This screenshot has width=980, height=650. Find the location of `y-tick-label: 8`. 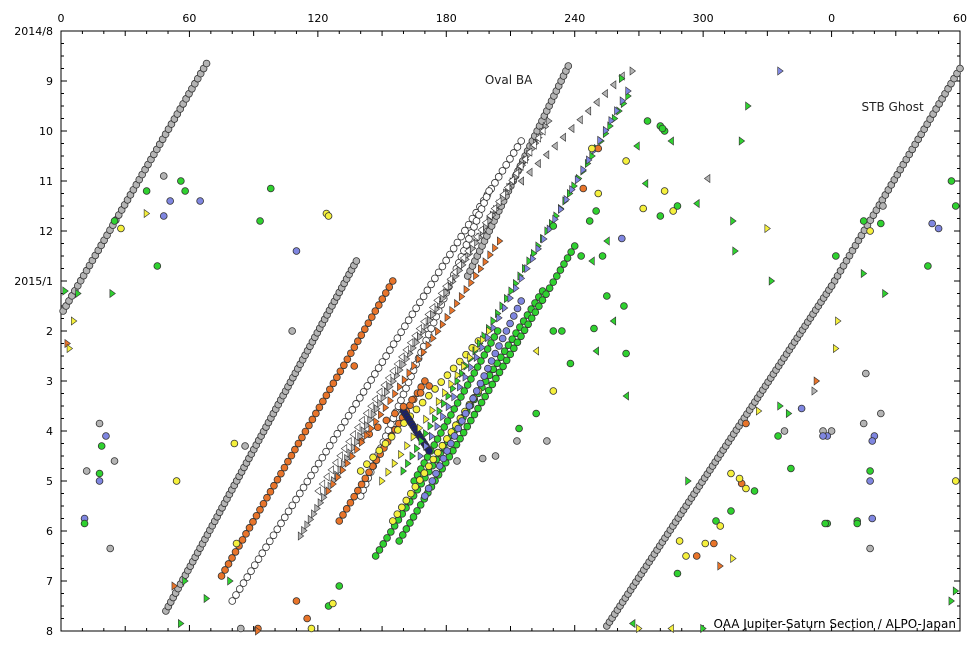

y-tick-label: 8 is located at coordinates (49, 631).